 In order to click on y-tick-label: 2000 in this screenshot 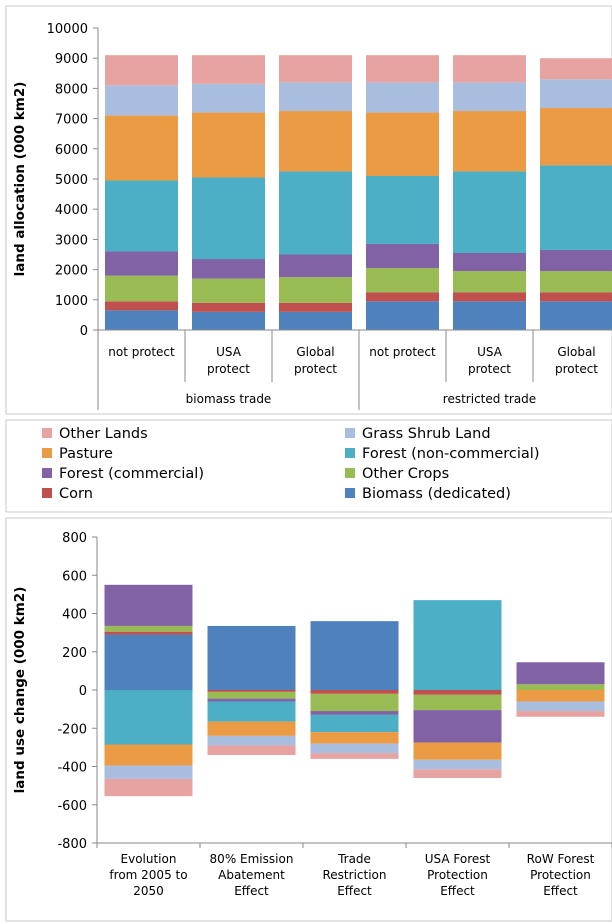, I will do `click(71, 271)`.